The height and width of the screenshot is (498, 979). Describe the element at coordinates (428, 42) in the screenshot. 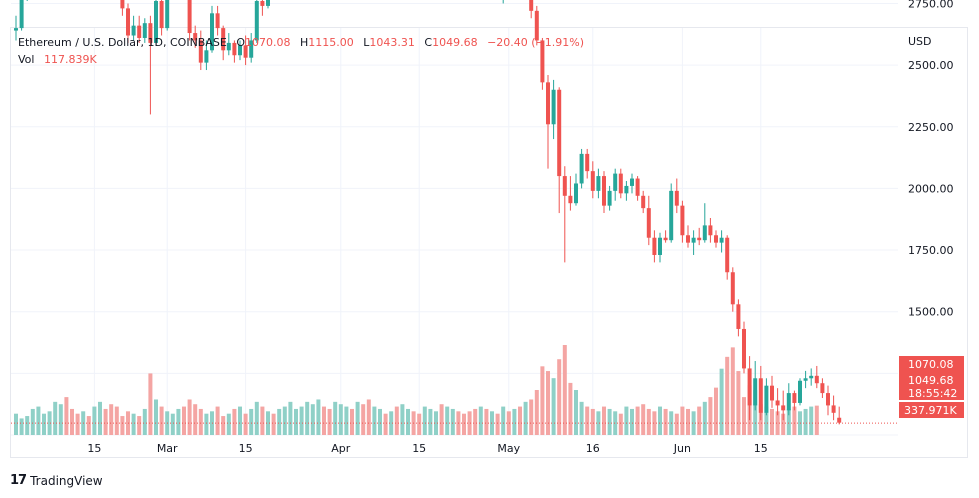

I see `close-label: C` at that location.